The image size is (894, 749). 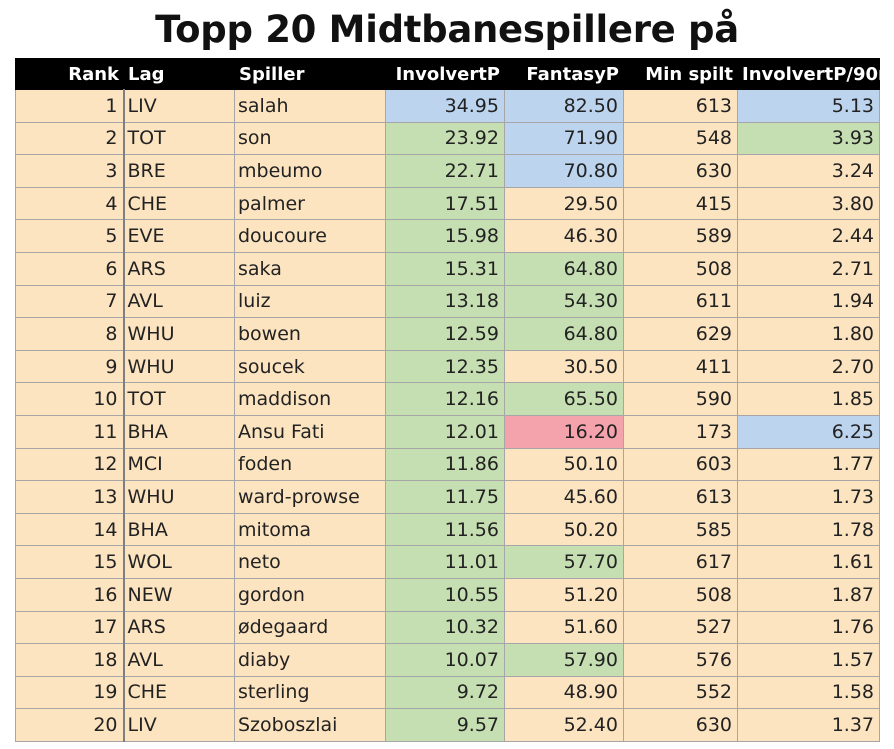 I want to click on cell-min-spilt: 548, so click(x=680, y=138).